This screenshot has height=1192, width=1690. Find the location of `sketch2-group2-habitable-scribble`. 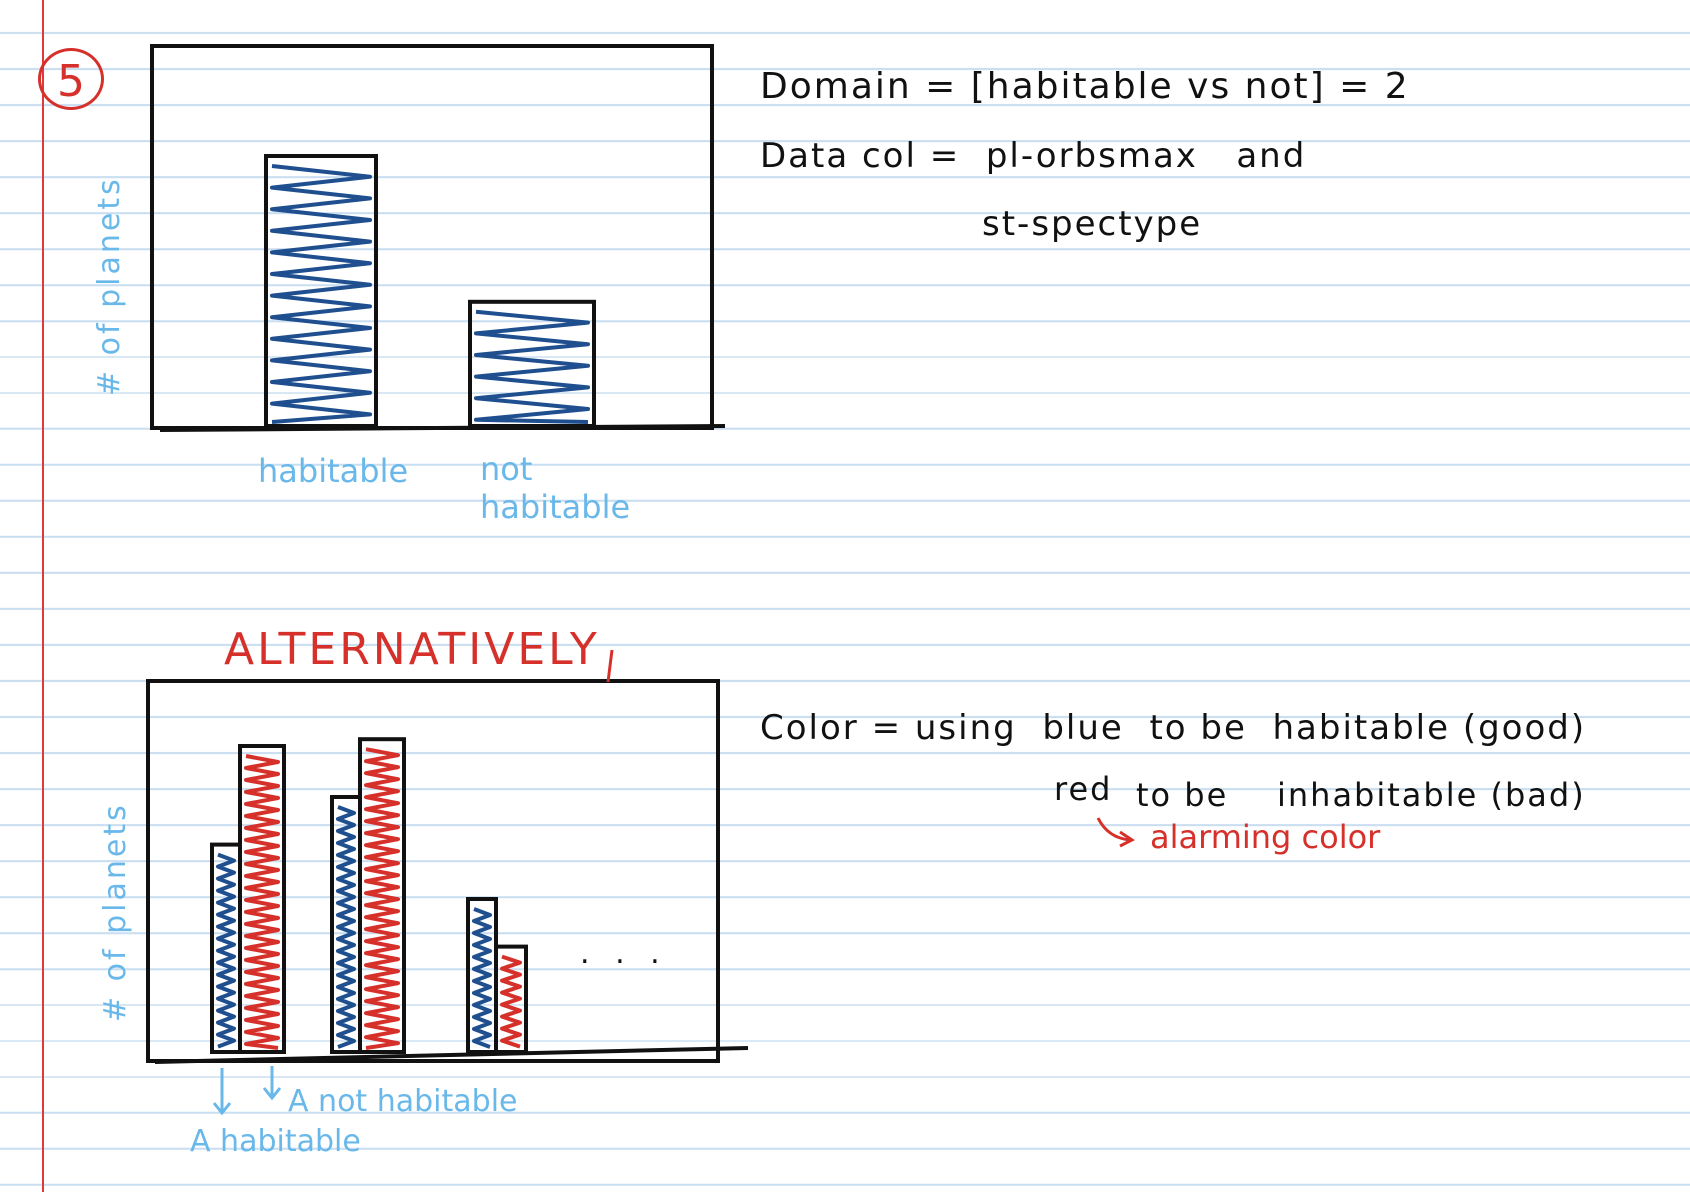

sketch2-group2-habitable-scribble is located at coordinates (482, 978).